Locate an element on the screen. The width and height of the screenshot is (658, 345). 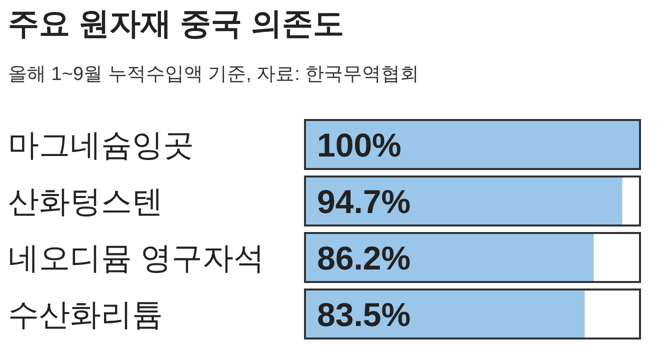
category-label: 마그네슘잉곳 is located at coordinates (101, 145).